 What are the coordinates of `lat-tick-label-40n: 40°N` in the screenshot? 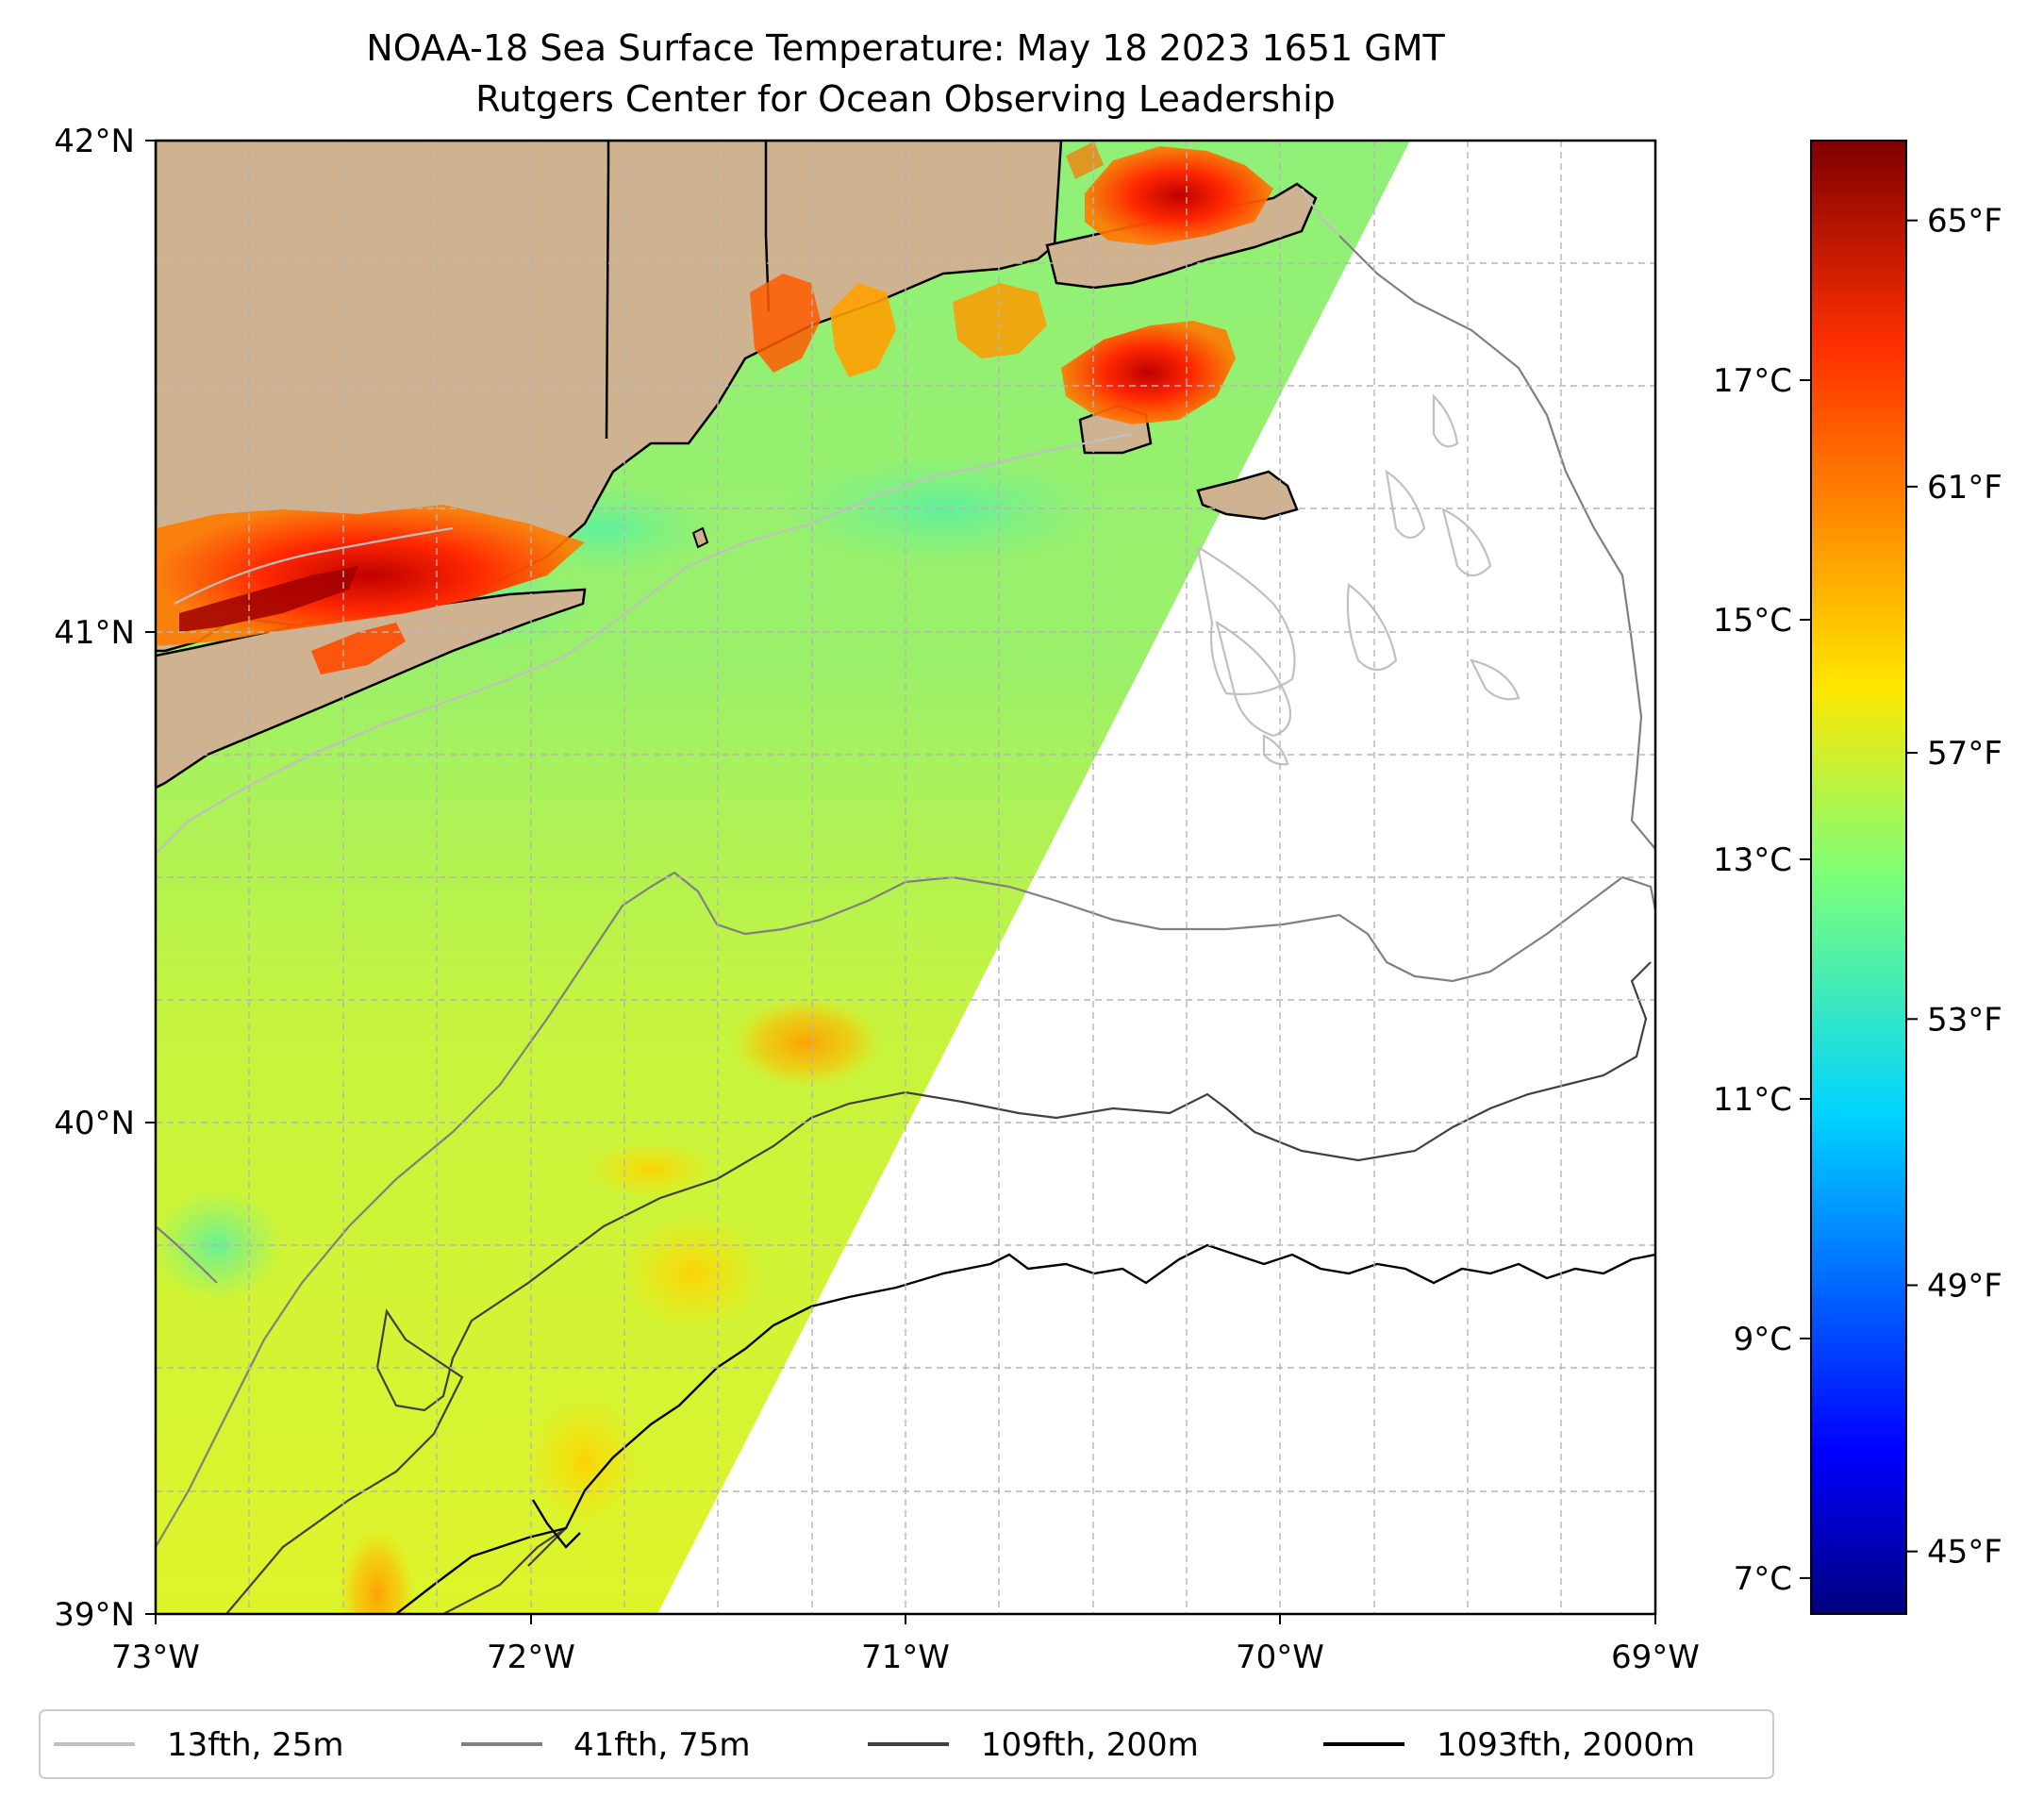 It's located at (95, 1123).